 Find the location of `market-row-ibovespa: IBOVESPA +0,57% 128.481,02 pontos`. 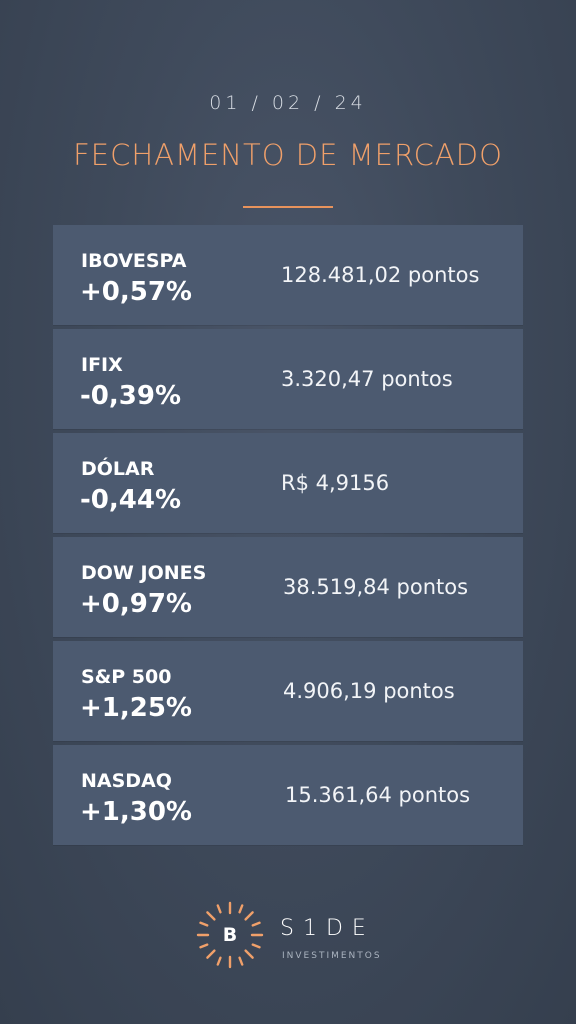

market-row-ibovespa: IBOVESPA +0,57% 128.481,02 pontos is located at coordinates (288, 275).